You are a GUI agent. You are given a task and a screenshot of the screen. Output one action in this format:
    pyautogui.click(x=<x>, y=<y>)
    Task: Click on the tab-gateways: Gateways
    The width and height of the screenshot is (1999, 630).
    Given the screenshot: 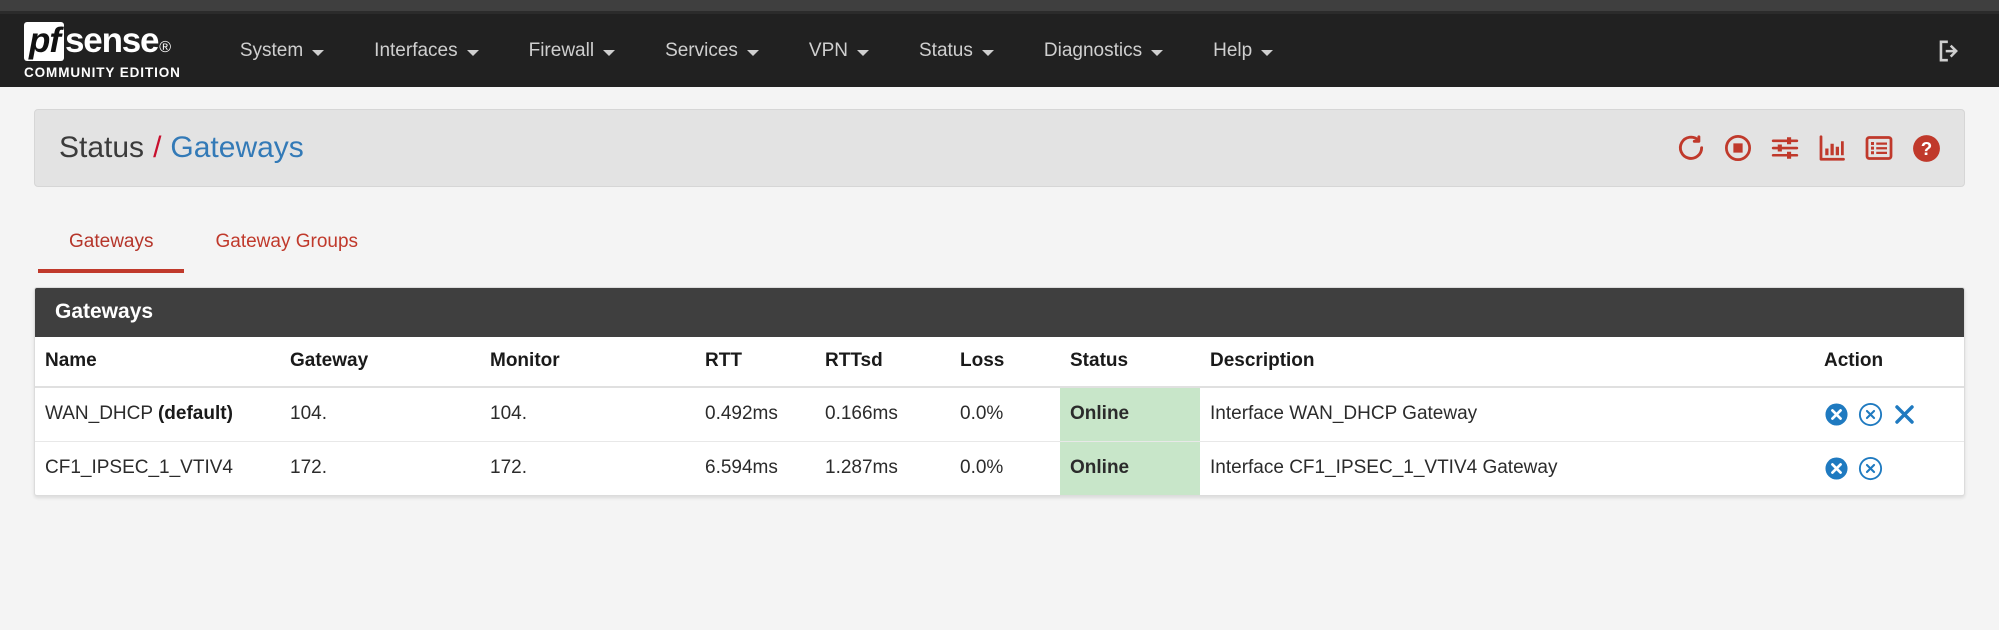 What is the action you would take?
    pyautogui.click(x=111, y=252)
    